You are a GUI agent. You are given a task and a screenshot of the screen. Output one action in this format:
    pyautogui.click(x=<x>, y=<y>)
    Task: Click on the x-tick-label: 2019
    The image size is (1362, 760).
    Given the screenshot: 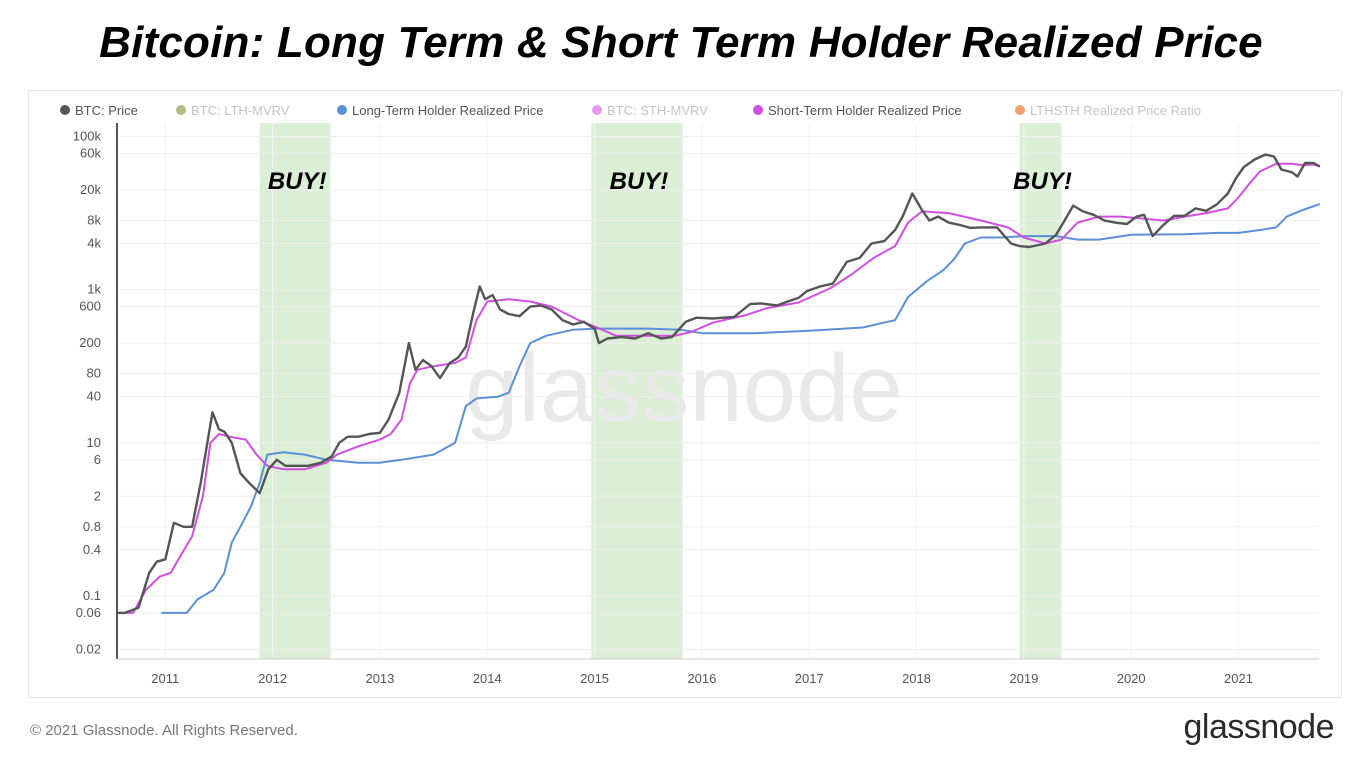 What is the action you would take?
    pyautogui.click(x=1023, y=678)
    